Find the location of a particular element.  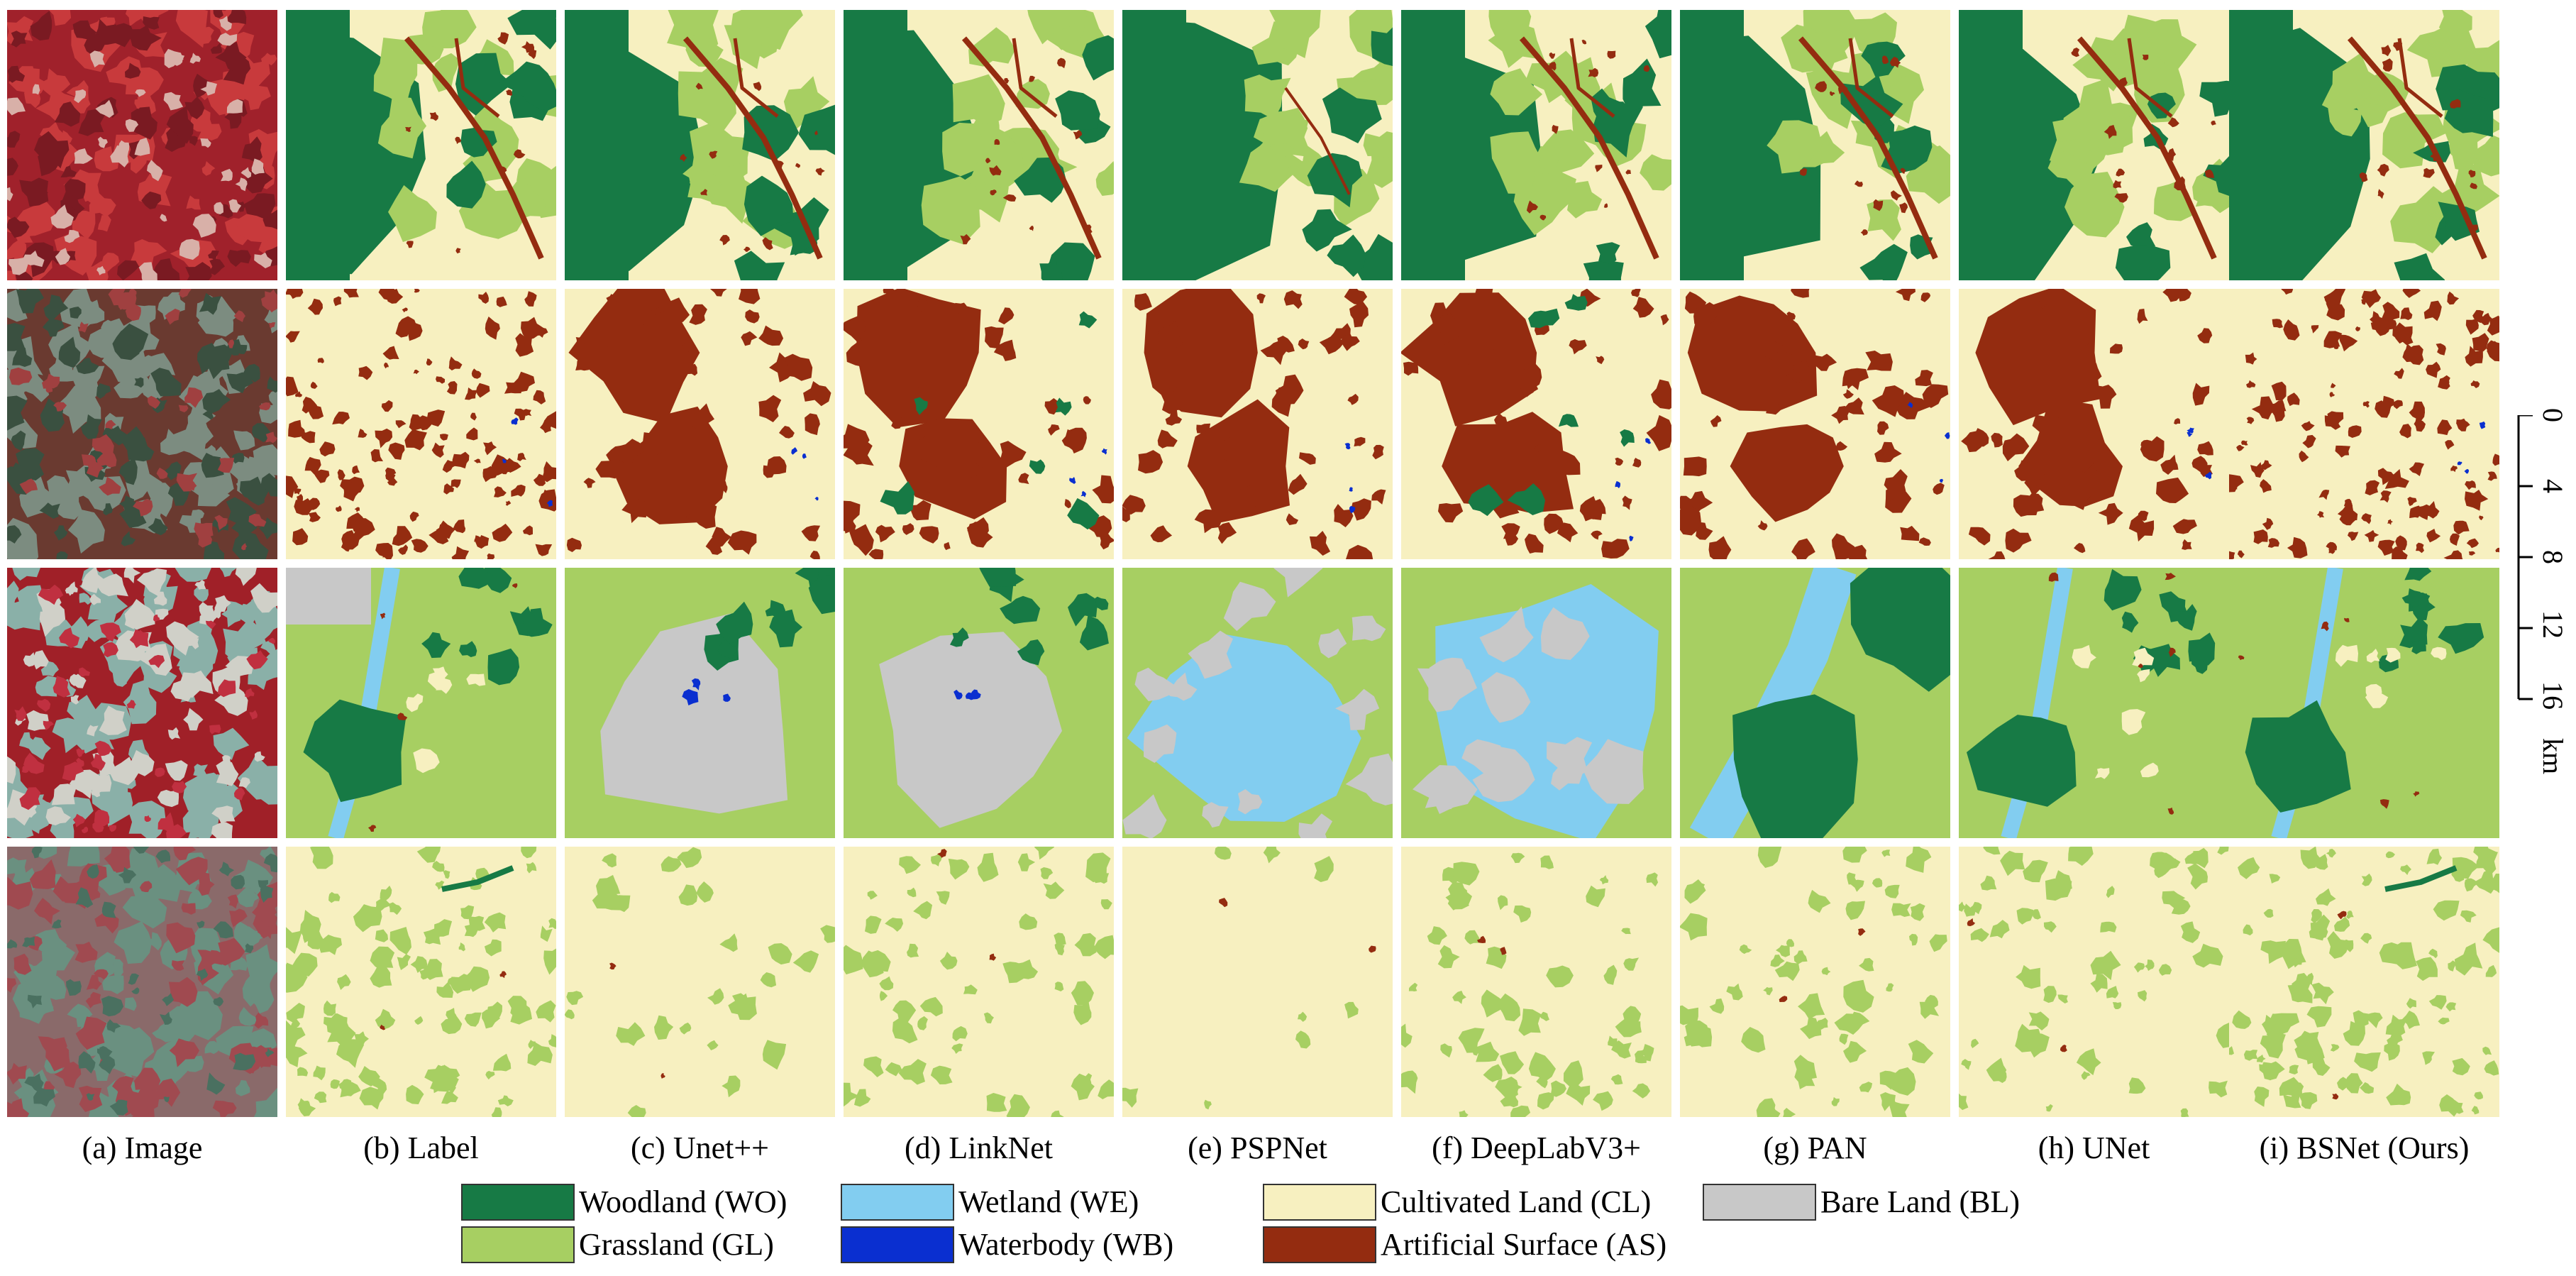

column-caption-5: (e) PSPNet is located at coordinates (1257, 1148).